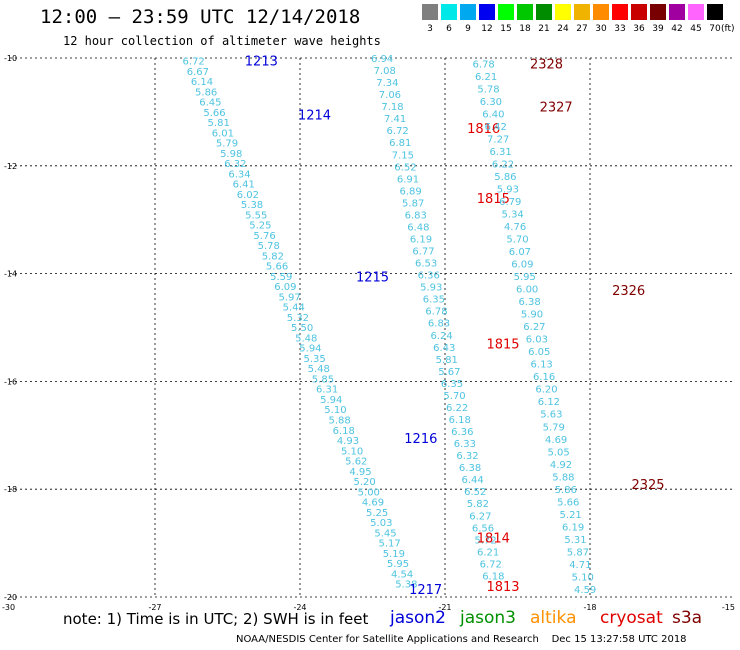  Describe the element at coordinates (385, 533) in the screenshot. I see `wave-height-value: 5.45` at that location.